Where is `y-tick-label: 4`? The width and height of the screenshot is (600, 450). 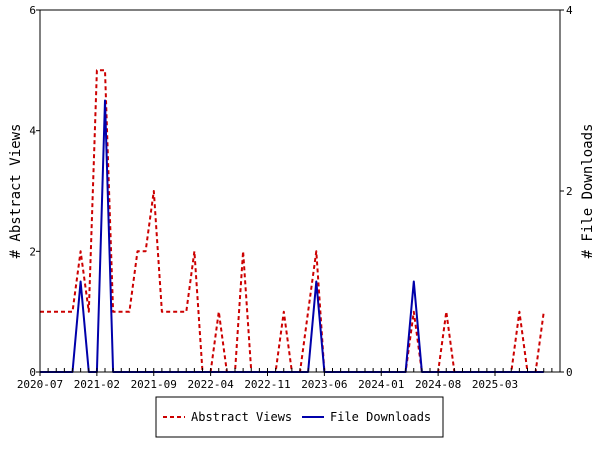 y-tick-label: 4 is located at coordinates (32, 131).